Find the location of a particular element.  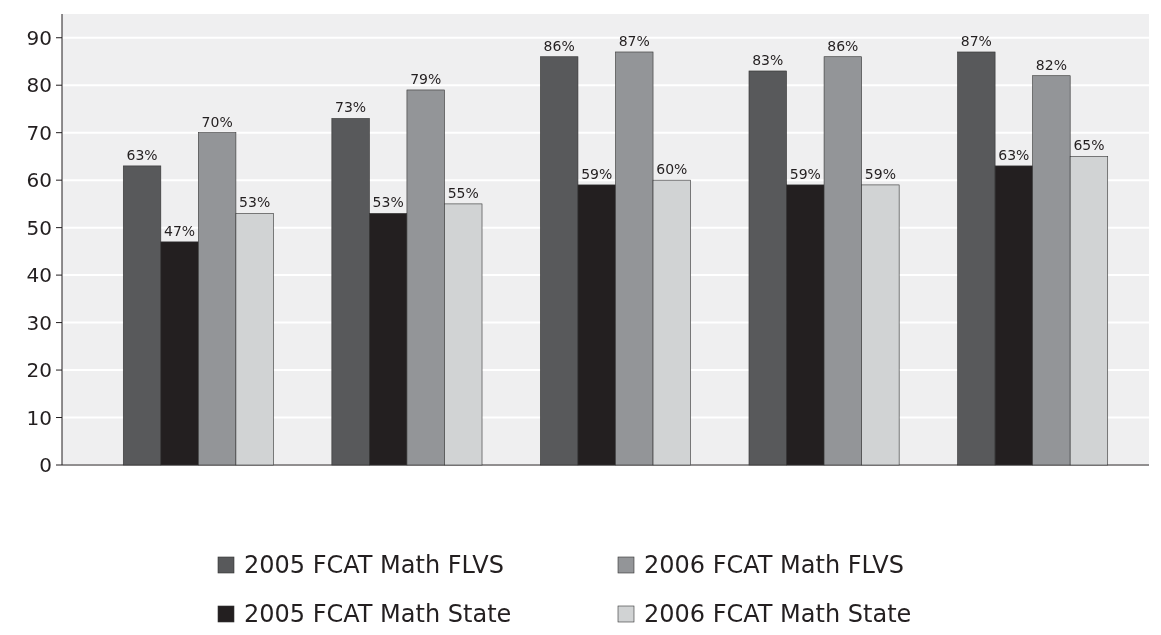

legend-label: 2005 FCAT Math FLVS is located at coordinates (374, 565).